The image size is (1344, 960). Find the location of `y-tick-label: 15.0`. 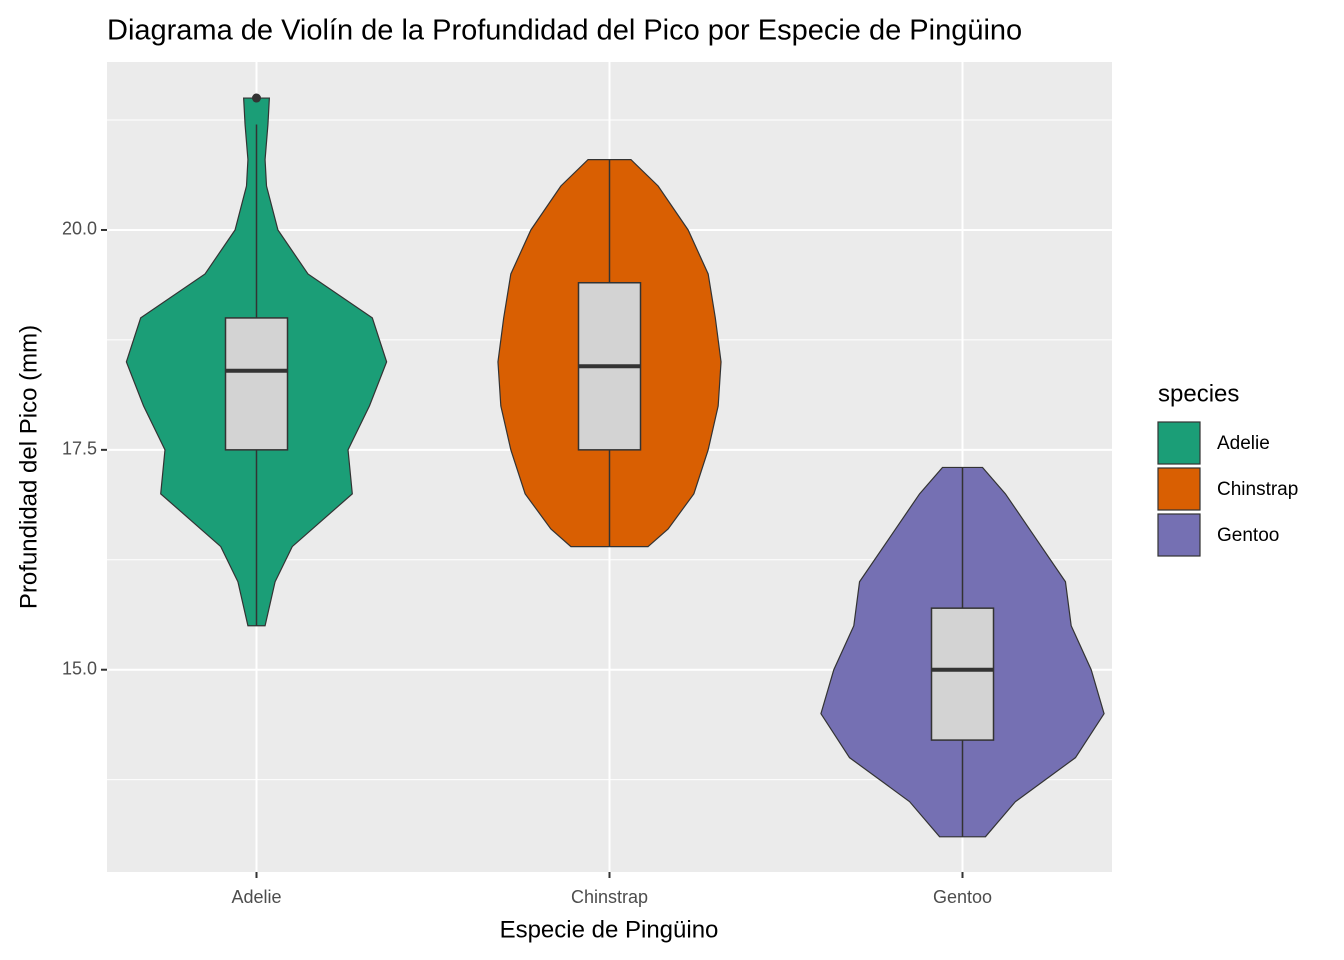

y-tick-label: 15.0 is located at coordinates (79, 668).